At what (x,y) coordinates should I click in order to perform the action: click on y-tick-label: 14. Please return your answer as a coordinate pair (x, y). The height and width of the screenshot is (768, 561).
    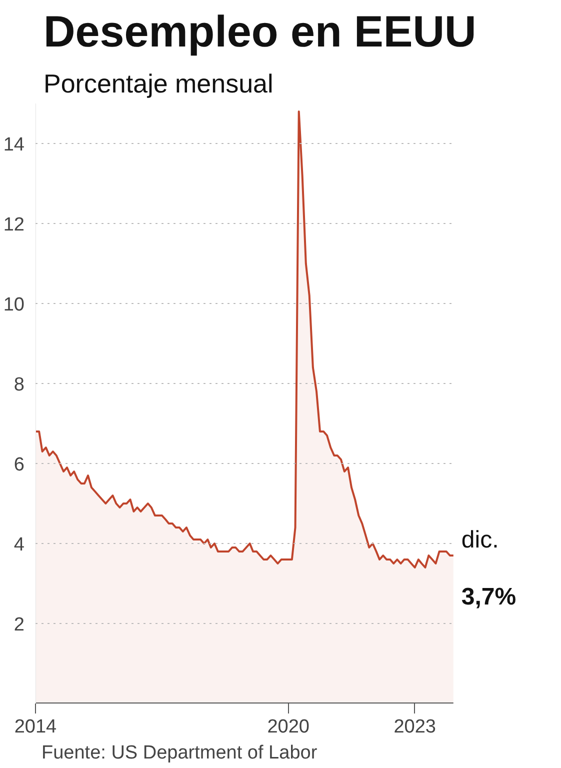
    Looking at the image, I should click on (14, 145).